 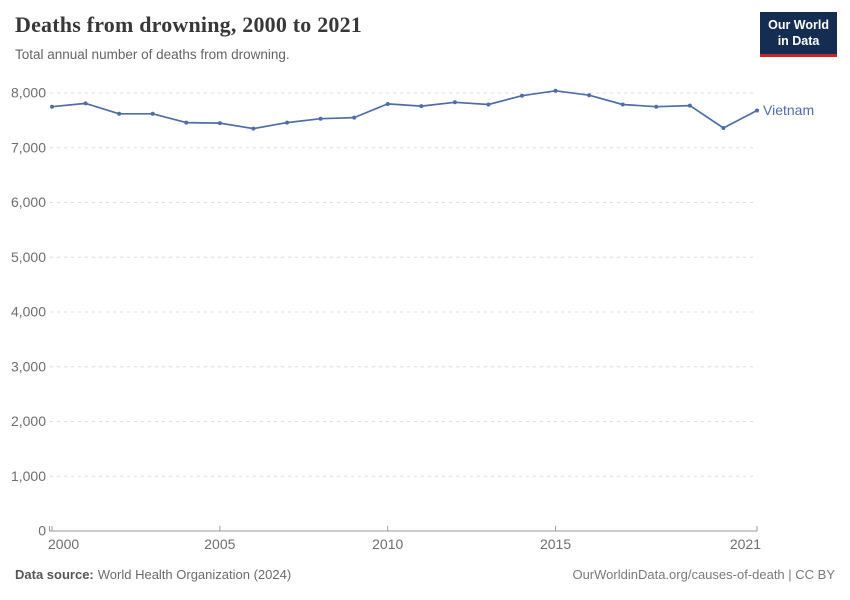 What do you see at coordinates (28, 421) in the screenshot?
I see `y-tick-label: 2,000` at bounding box center [28, 421].